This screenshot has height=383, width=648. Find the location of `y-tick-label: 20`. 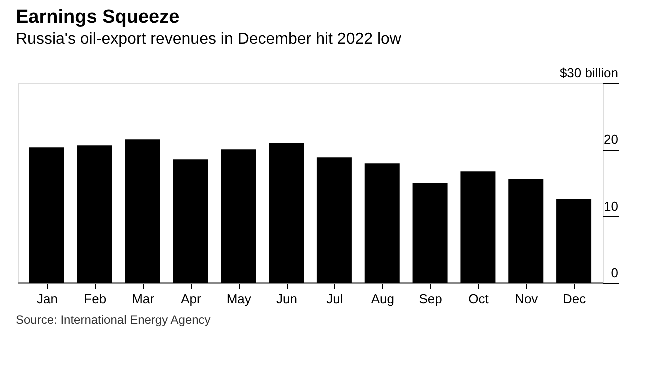

y-tick-label: 20 is located at coordinates (611, 140).